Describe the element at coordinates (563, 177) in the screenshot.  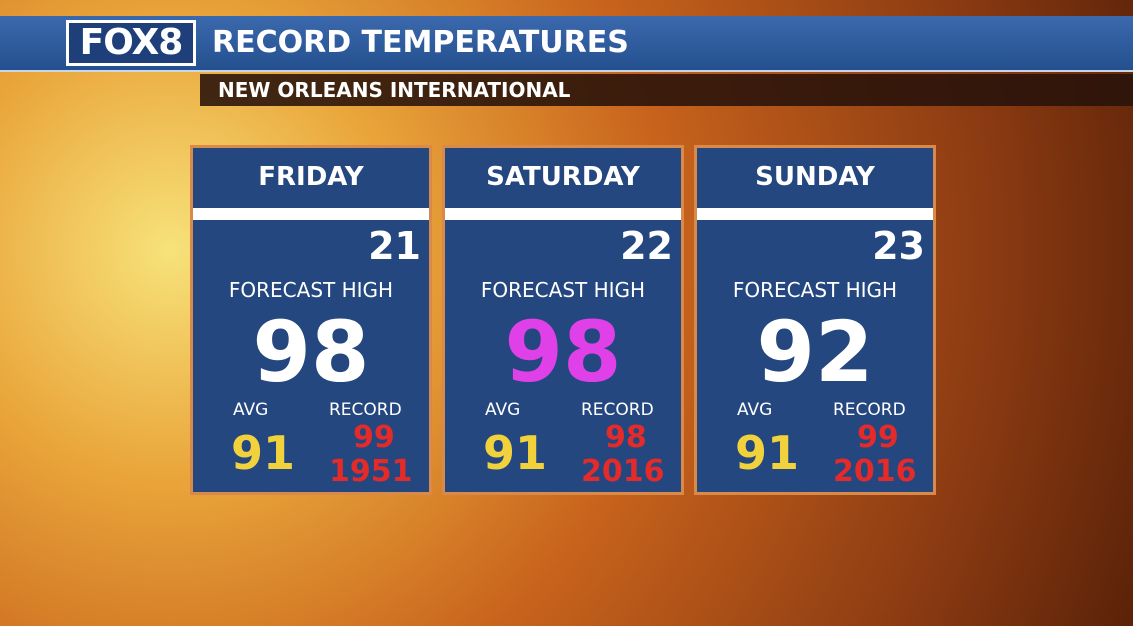
I see `day-name: SATURDAY` at that location.